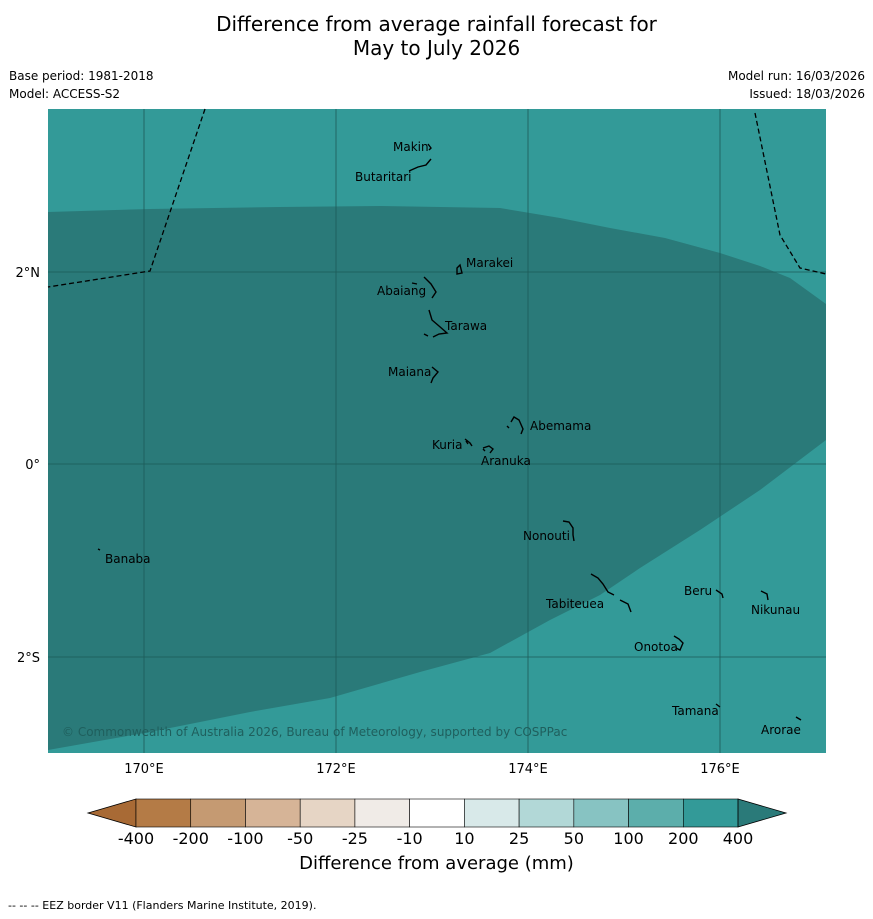  What do you see at coordinates (719, 594) in the screenshot?
I see `island-beru-shape` at bounding box center [719, 594].